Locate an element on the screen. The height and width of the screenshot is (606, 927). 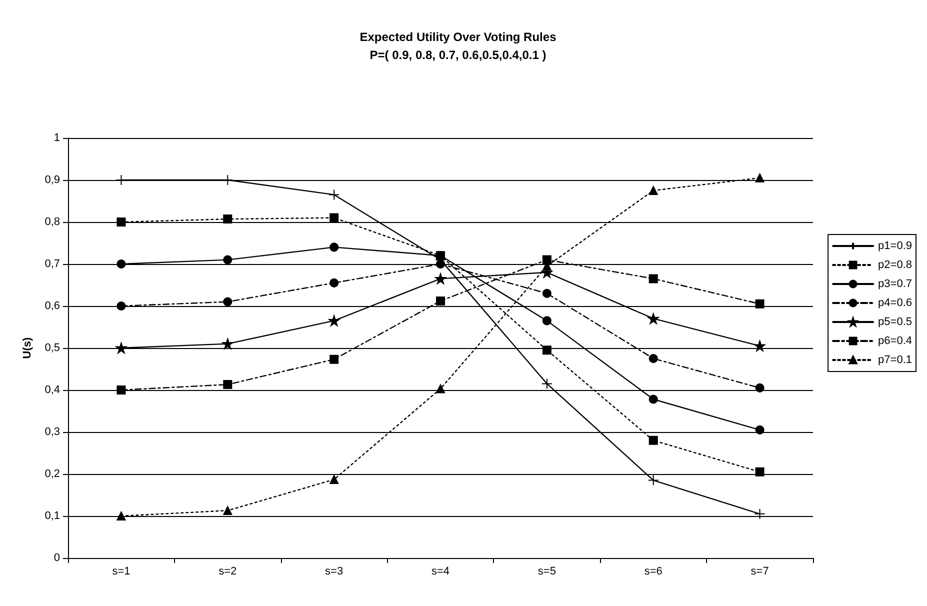
x-tick-label: s=7 is located at coordinates (759, 572).